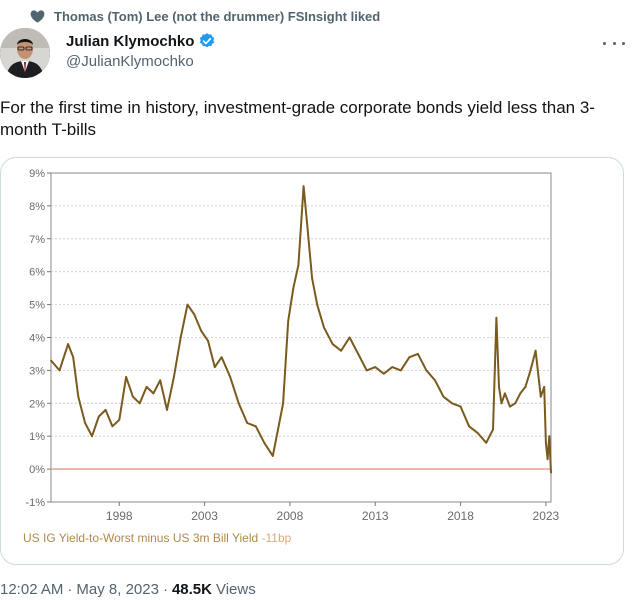 This screenshot has height=600, width=639. I want to click on more-options-icon, so click(614, 43).